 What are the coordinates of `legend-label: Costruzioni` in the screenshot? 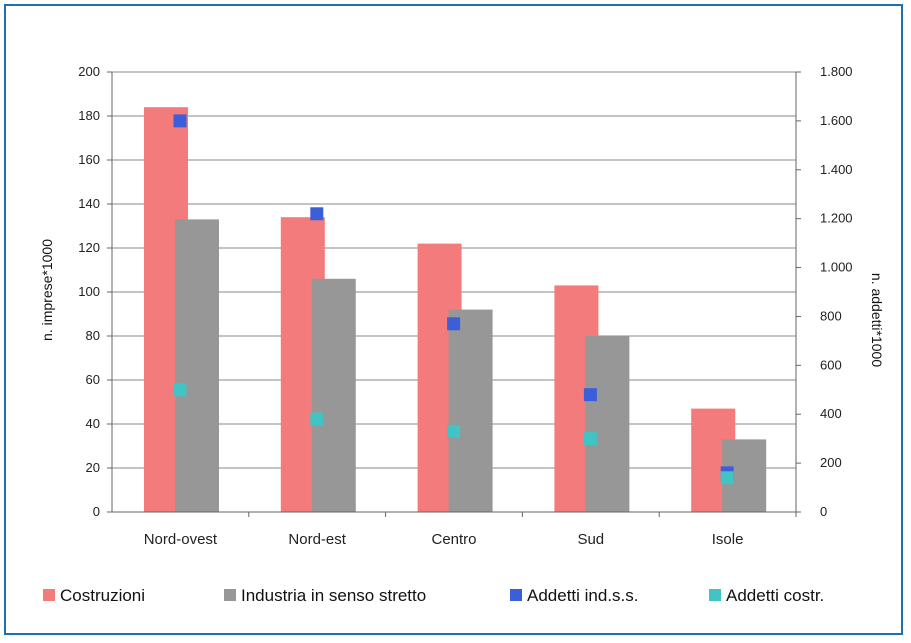 It's located at (102, 595).